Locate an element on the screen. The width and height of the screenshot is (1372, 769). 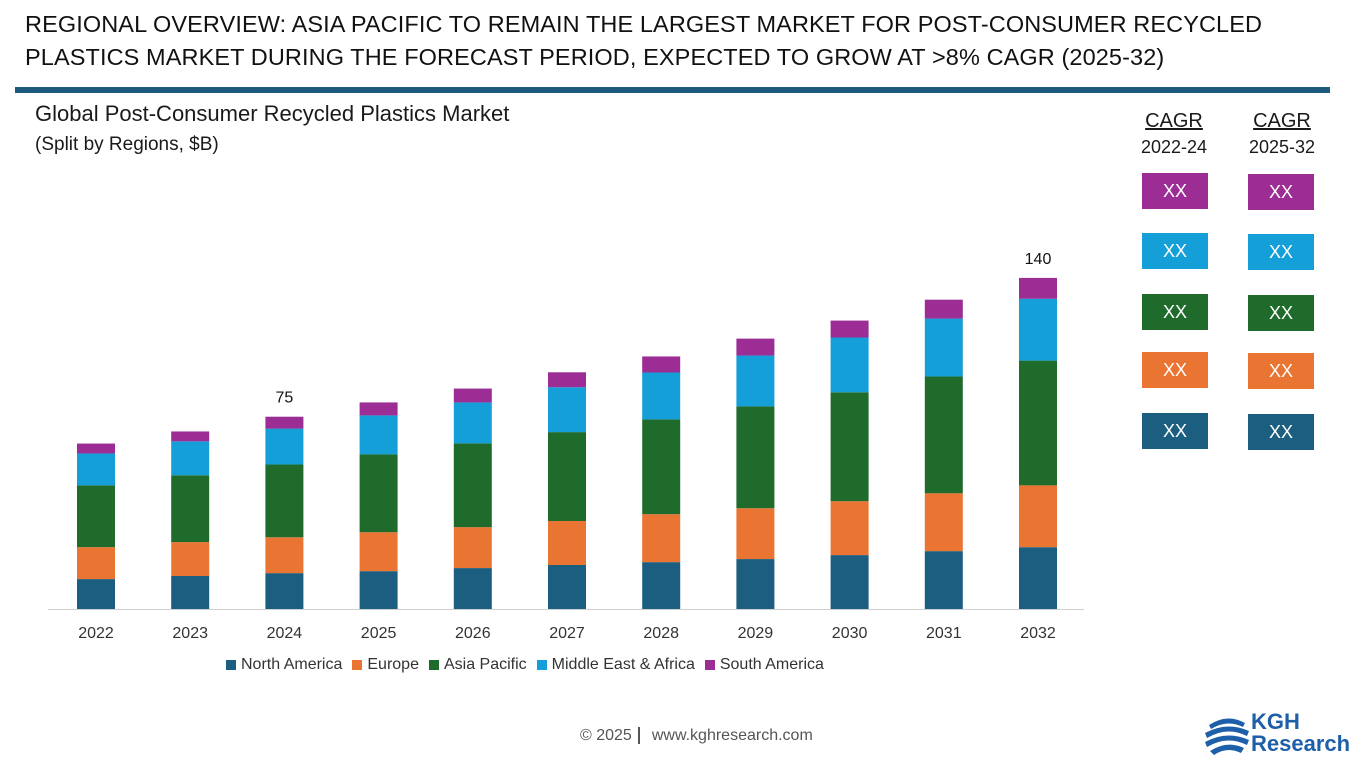
bar-south-america-2031 is located at coordinates (943, 309).